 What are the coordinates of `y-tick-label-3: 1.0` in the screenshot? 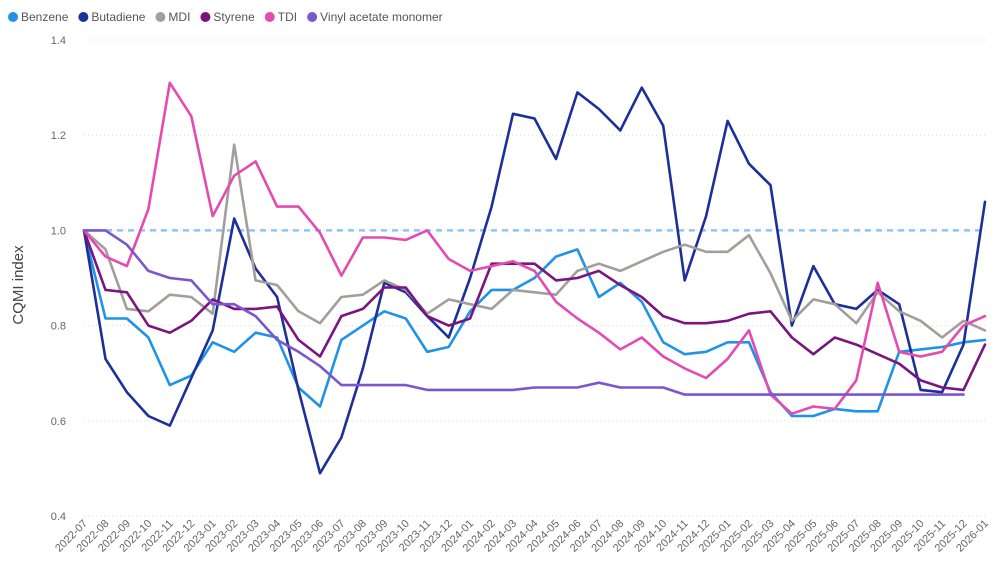 It's located at (58, 231).